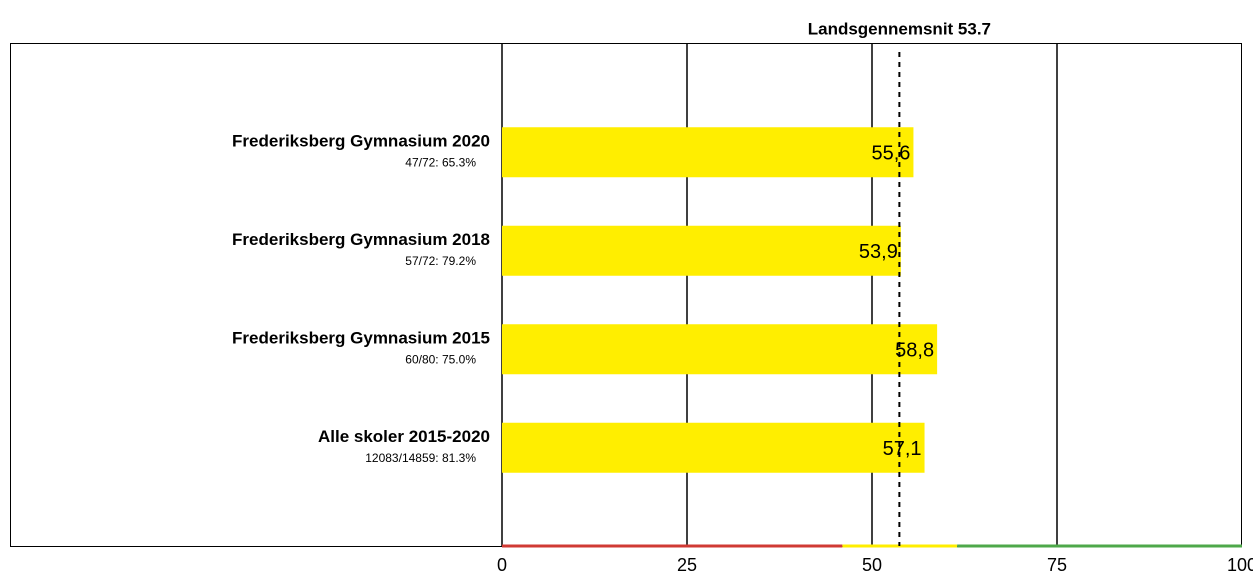  I want to click on category-sublabel: 47/72: 65.3%, so click(440, 162).